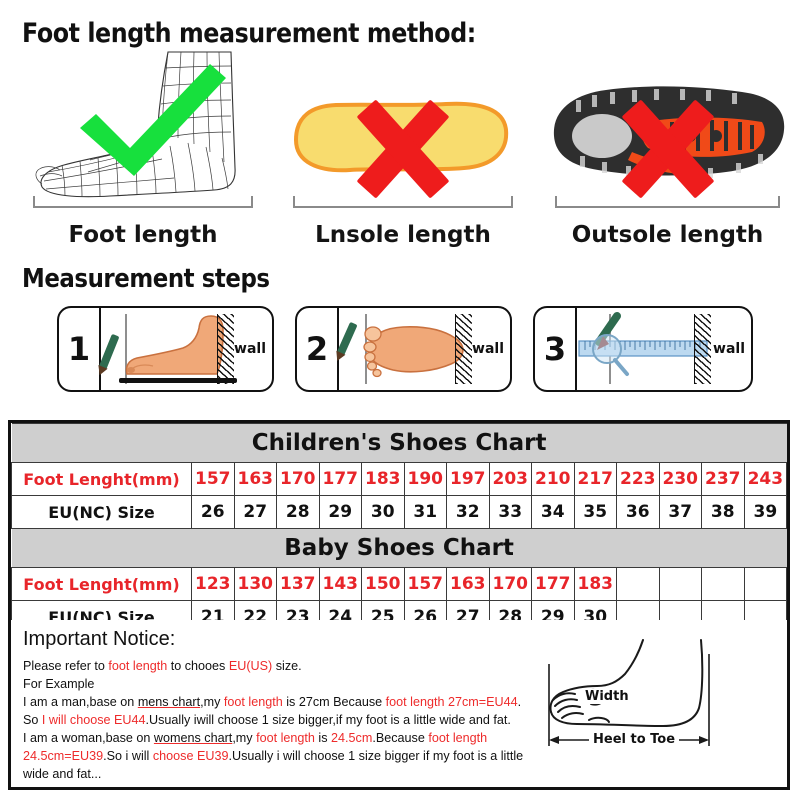 The height and width of the screenshot is (800, 800). What do you see at coordinates (213, 512) in the screenshot?
I see `cell: 26` at bounding box center [213, 512].